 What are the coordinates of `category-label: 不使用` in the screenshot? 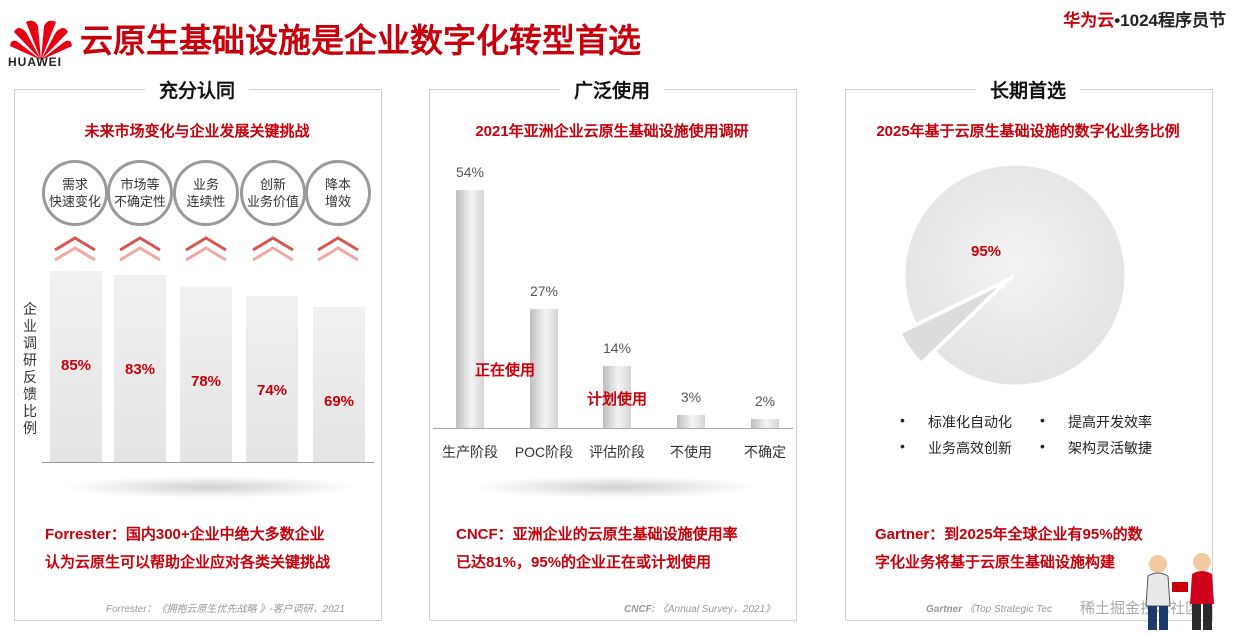 It's located at (691, 452).